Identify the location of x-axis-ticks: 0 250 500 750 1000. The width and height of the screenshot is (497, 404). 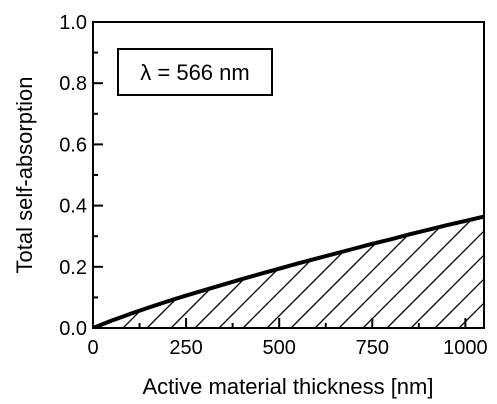
(287, 338).